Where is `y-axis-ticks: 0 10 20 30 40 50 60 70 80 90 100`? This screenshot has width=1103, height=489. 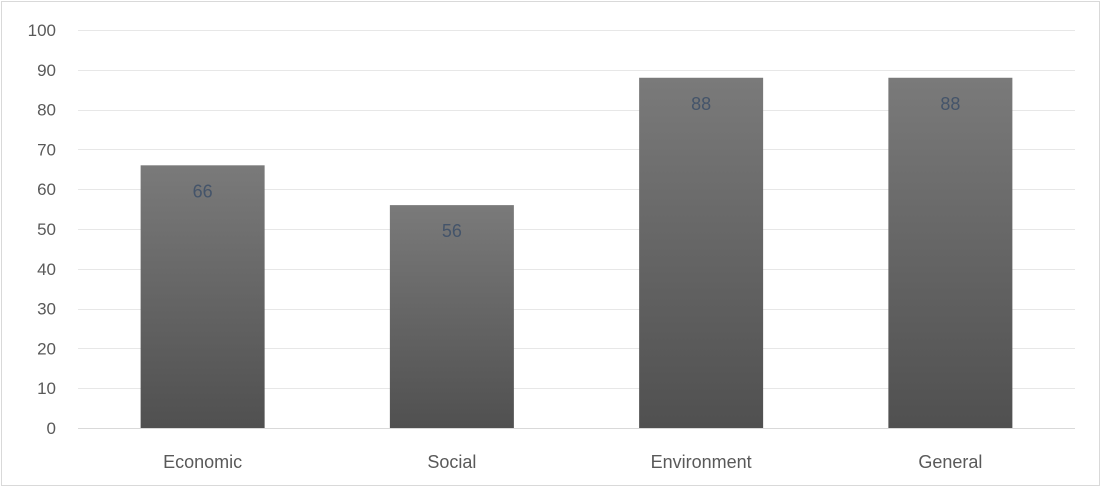 y-axis-ticks: 0 10 20 30 40 50 60 70 80 90 100 is located at coordinates (42, 229).